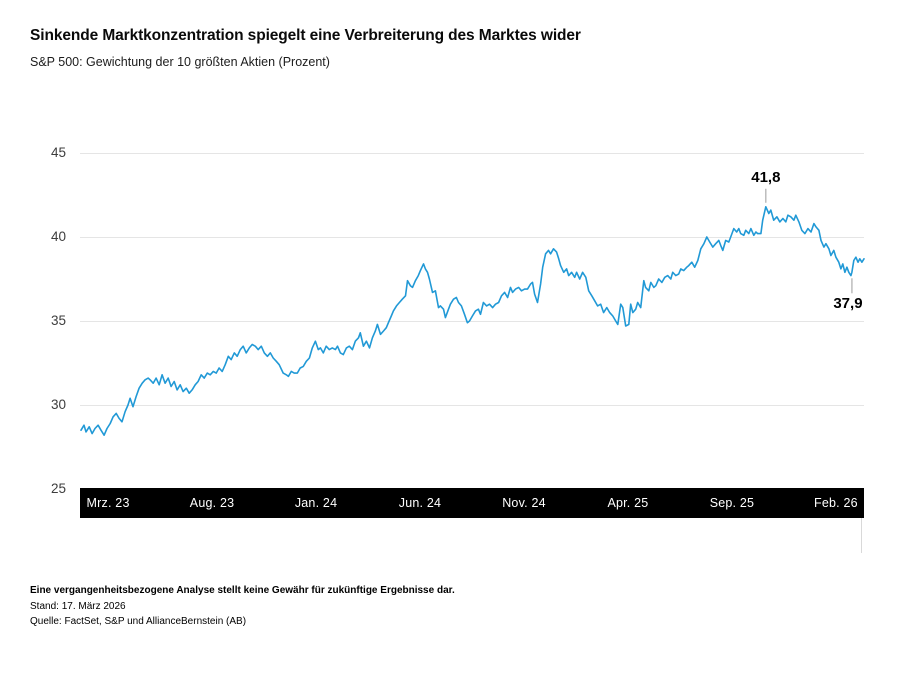  Describe the element at coordinates (58, 320) in the screenshot. I see `y-axis-tick-label: 35` at that location.